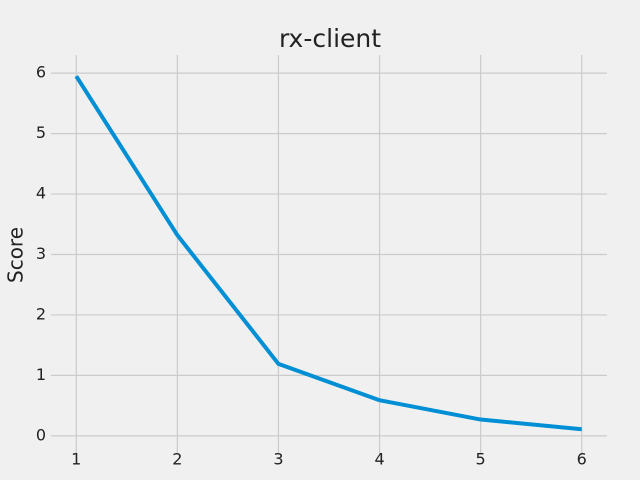 Image resolution: width=640 pixels, height=480 pixels. What do you see at coordinates (379, 459) in the screenshot?
I see `x-tick-label: 4` at bounding box center [379, 459].